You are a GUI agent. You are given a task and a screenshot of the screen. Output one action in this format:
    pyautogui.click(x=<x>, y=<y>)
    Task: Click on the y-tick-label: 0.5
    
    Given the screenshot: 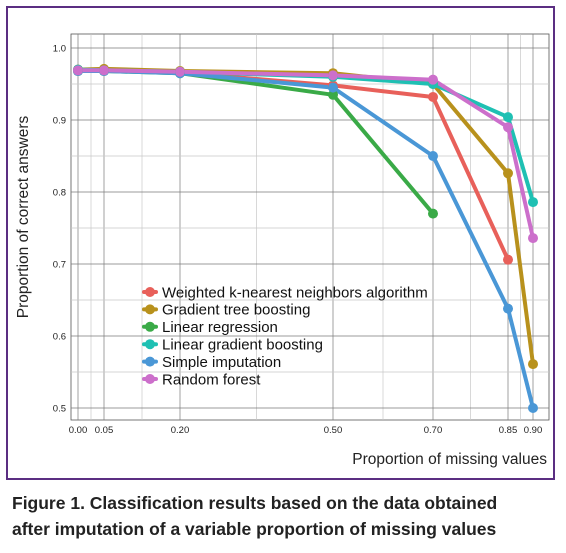 What is the action you would take?
    pyautogui.click(x=59, y=409)
    